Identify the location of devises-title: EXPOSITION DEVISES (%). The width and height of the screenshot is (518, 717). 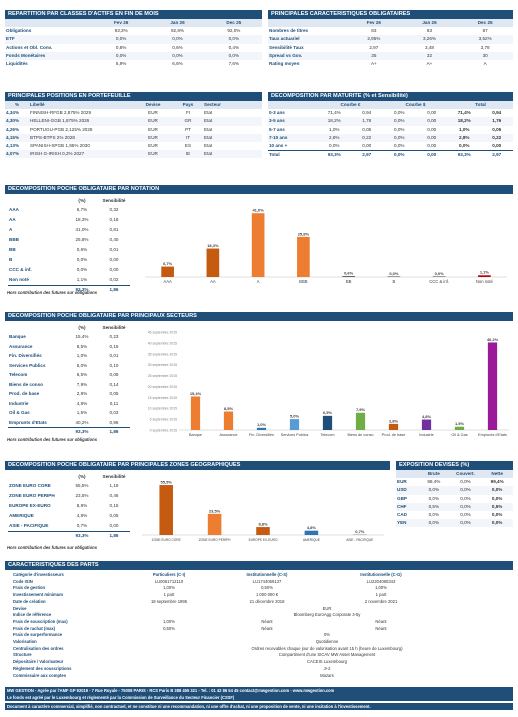
(454, 465).